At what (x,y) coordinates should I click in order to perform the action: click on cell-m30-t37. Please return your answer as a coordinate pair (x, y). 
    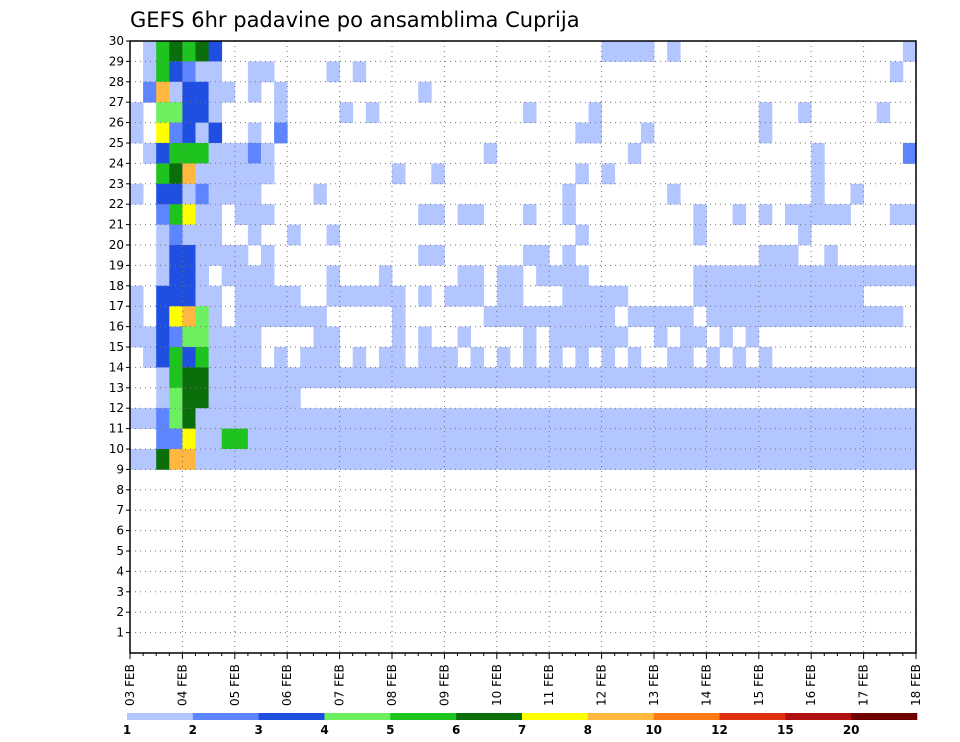
    Looking at the image, I should click on (621, 51).